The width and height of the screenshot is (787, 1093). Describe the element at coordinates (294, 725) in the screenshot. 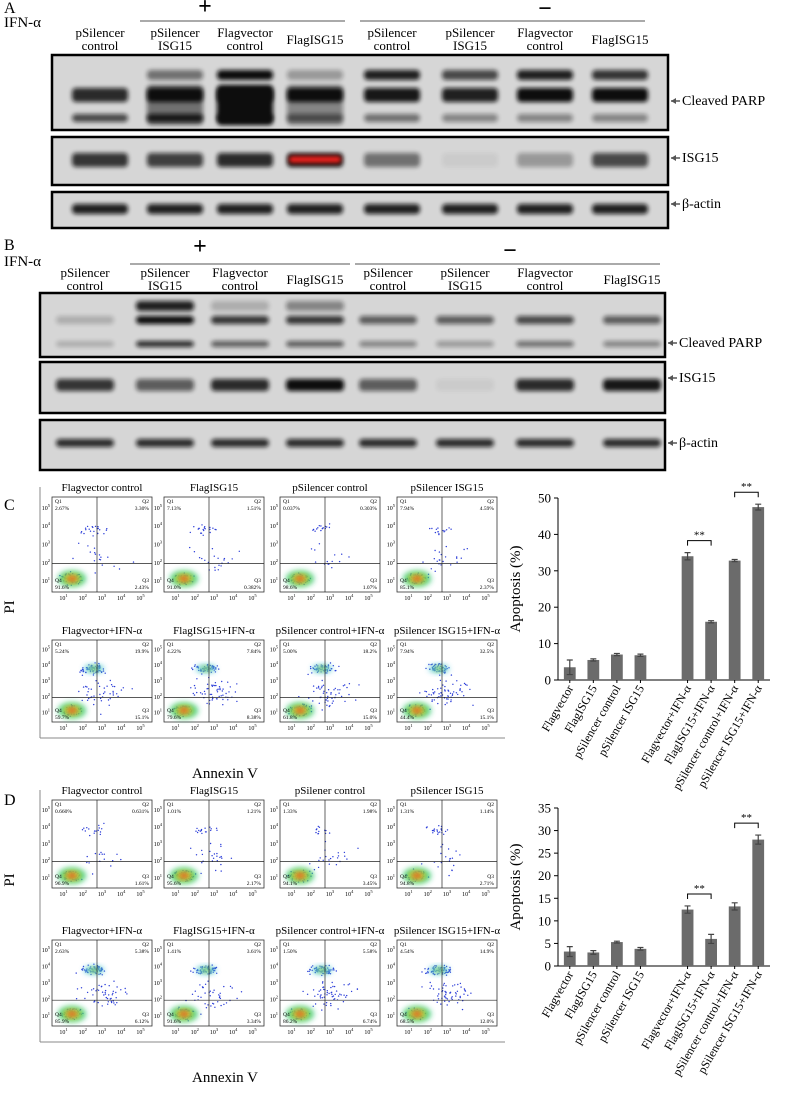

I see `tick-exponent: 1` at that location.